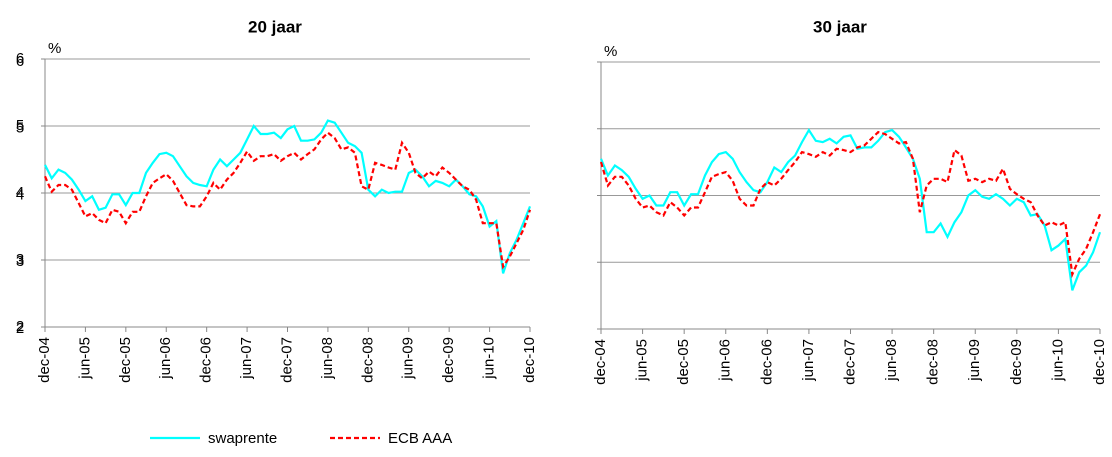 Image resolution: width=1112 pixels, height=457 pixels. What do you see at coordinates (275, 26) in the screenshot?
I see `chart-title: 20 jaar` at bounding box center [275, 26].